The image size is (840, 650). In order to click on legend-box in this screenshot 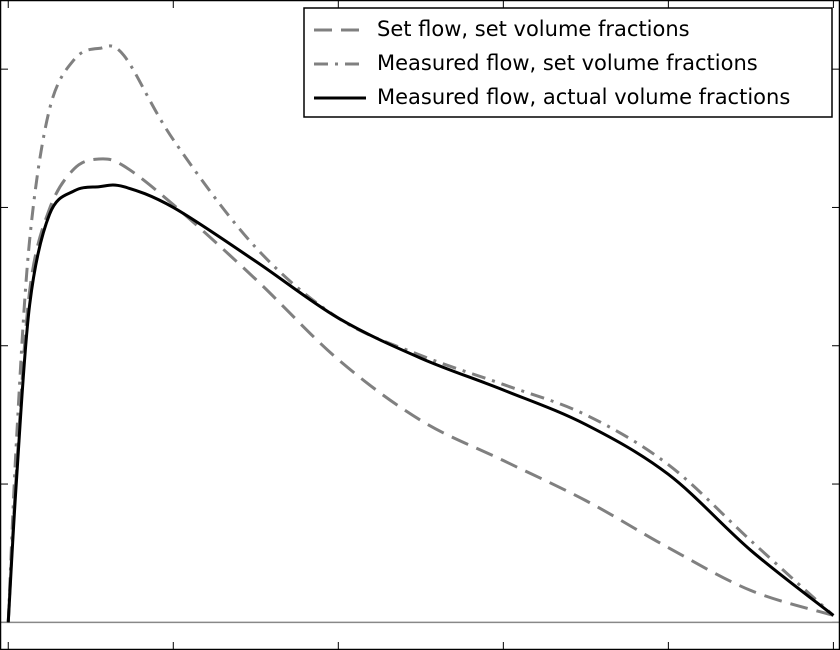, I will do `click(568, 62)`.